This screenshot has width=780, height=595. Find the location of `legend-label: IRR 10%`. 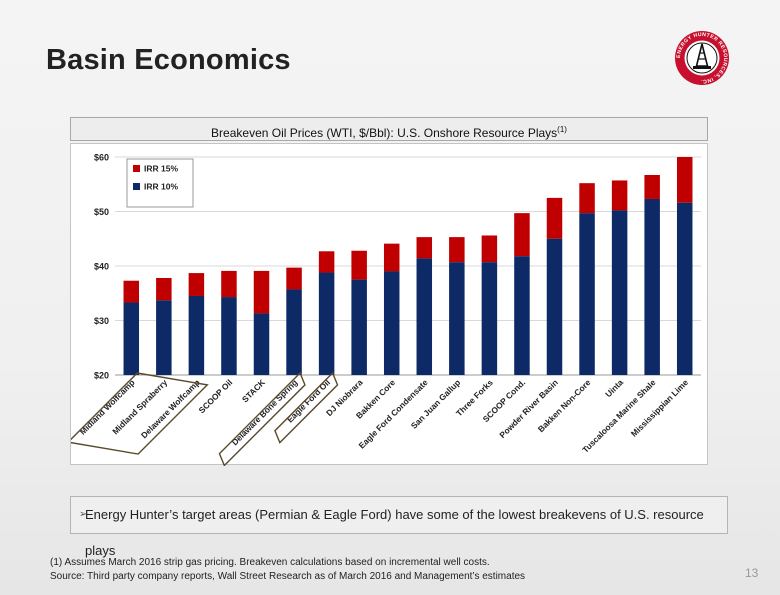

legend-label: IRR 10% is located at coordinates (161, 187).